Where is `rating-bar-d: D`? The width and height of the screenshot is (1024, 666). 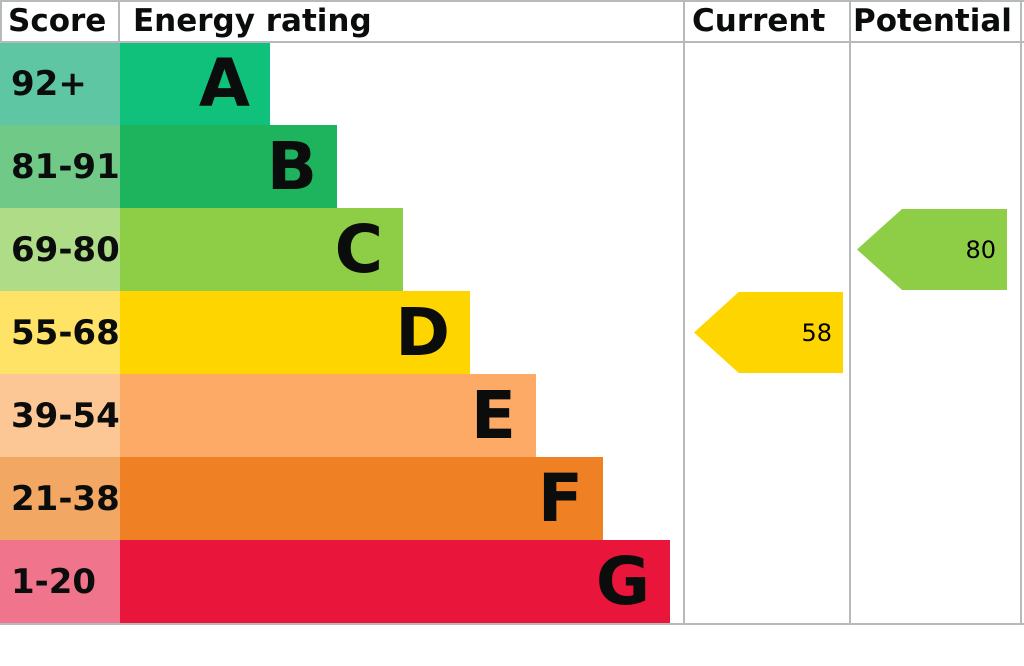
rating-bar-d: D is located at coordinates (295, 332).